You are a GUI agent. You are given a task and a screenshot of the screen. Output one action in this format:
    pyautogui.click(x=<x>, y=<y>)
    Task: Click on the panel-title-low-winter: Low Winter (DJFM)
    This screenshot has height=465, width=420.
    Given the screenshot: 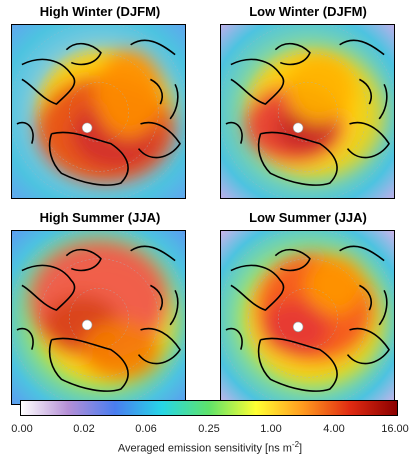 What is the action you would take?
    pyautogui.click(x=308, y=11)
    